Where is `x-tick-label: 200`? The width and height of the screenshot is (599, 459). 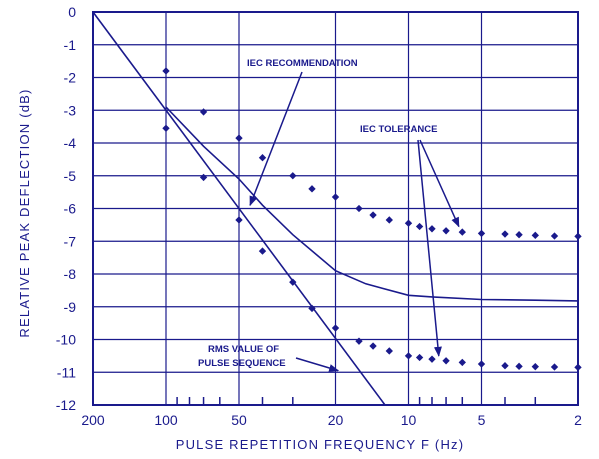 x-tick-label: 200 is located at coordinates (93, 420).